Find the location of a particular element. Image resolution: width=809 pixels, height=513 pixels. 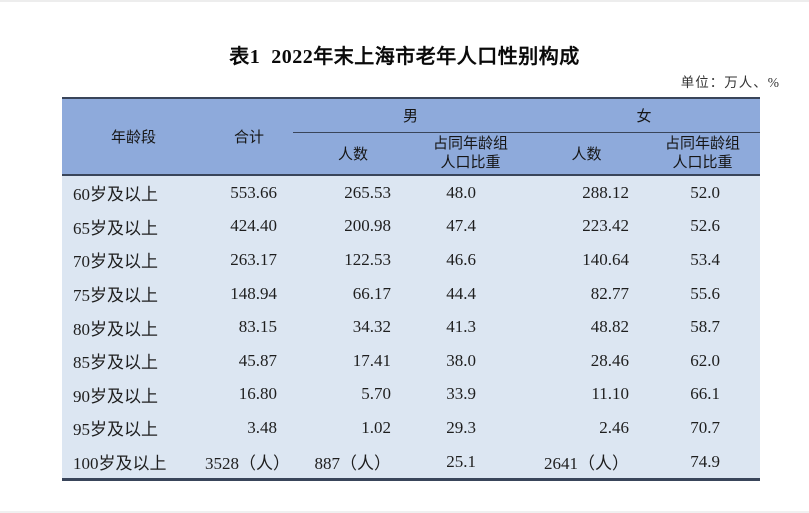

cell-age-group: 85岁及以上 is located at coordinates (115, 363).